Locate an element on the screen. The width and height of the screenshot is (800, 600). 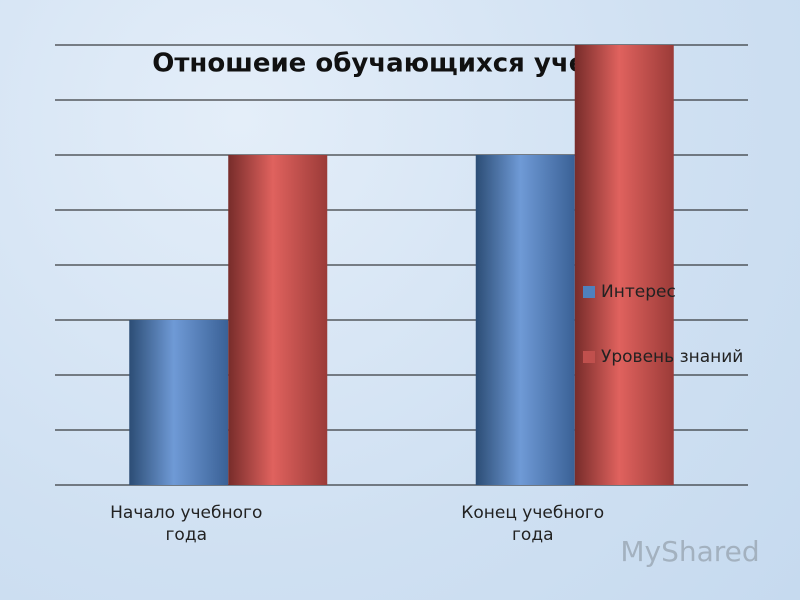
watermark: MyShared is located at coordinates (689, 551).